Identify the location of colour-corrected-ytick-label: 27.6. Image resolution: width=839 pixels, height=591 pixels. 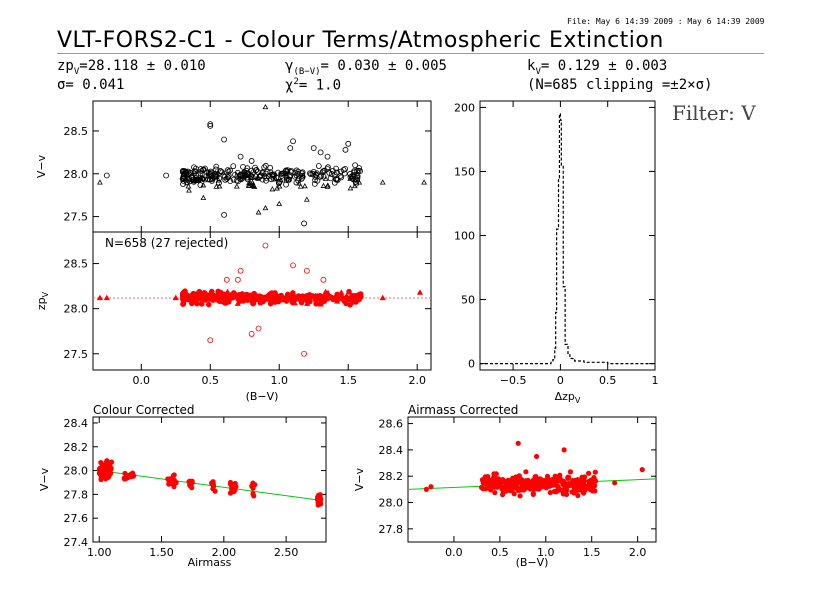
(76, 518).